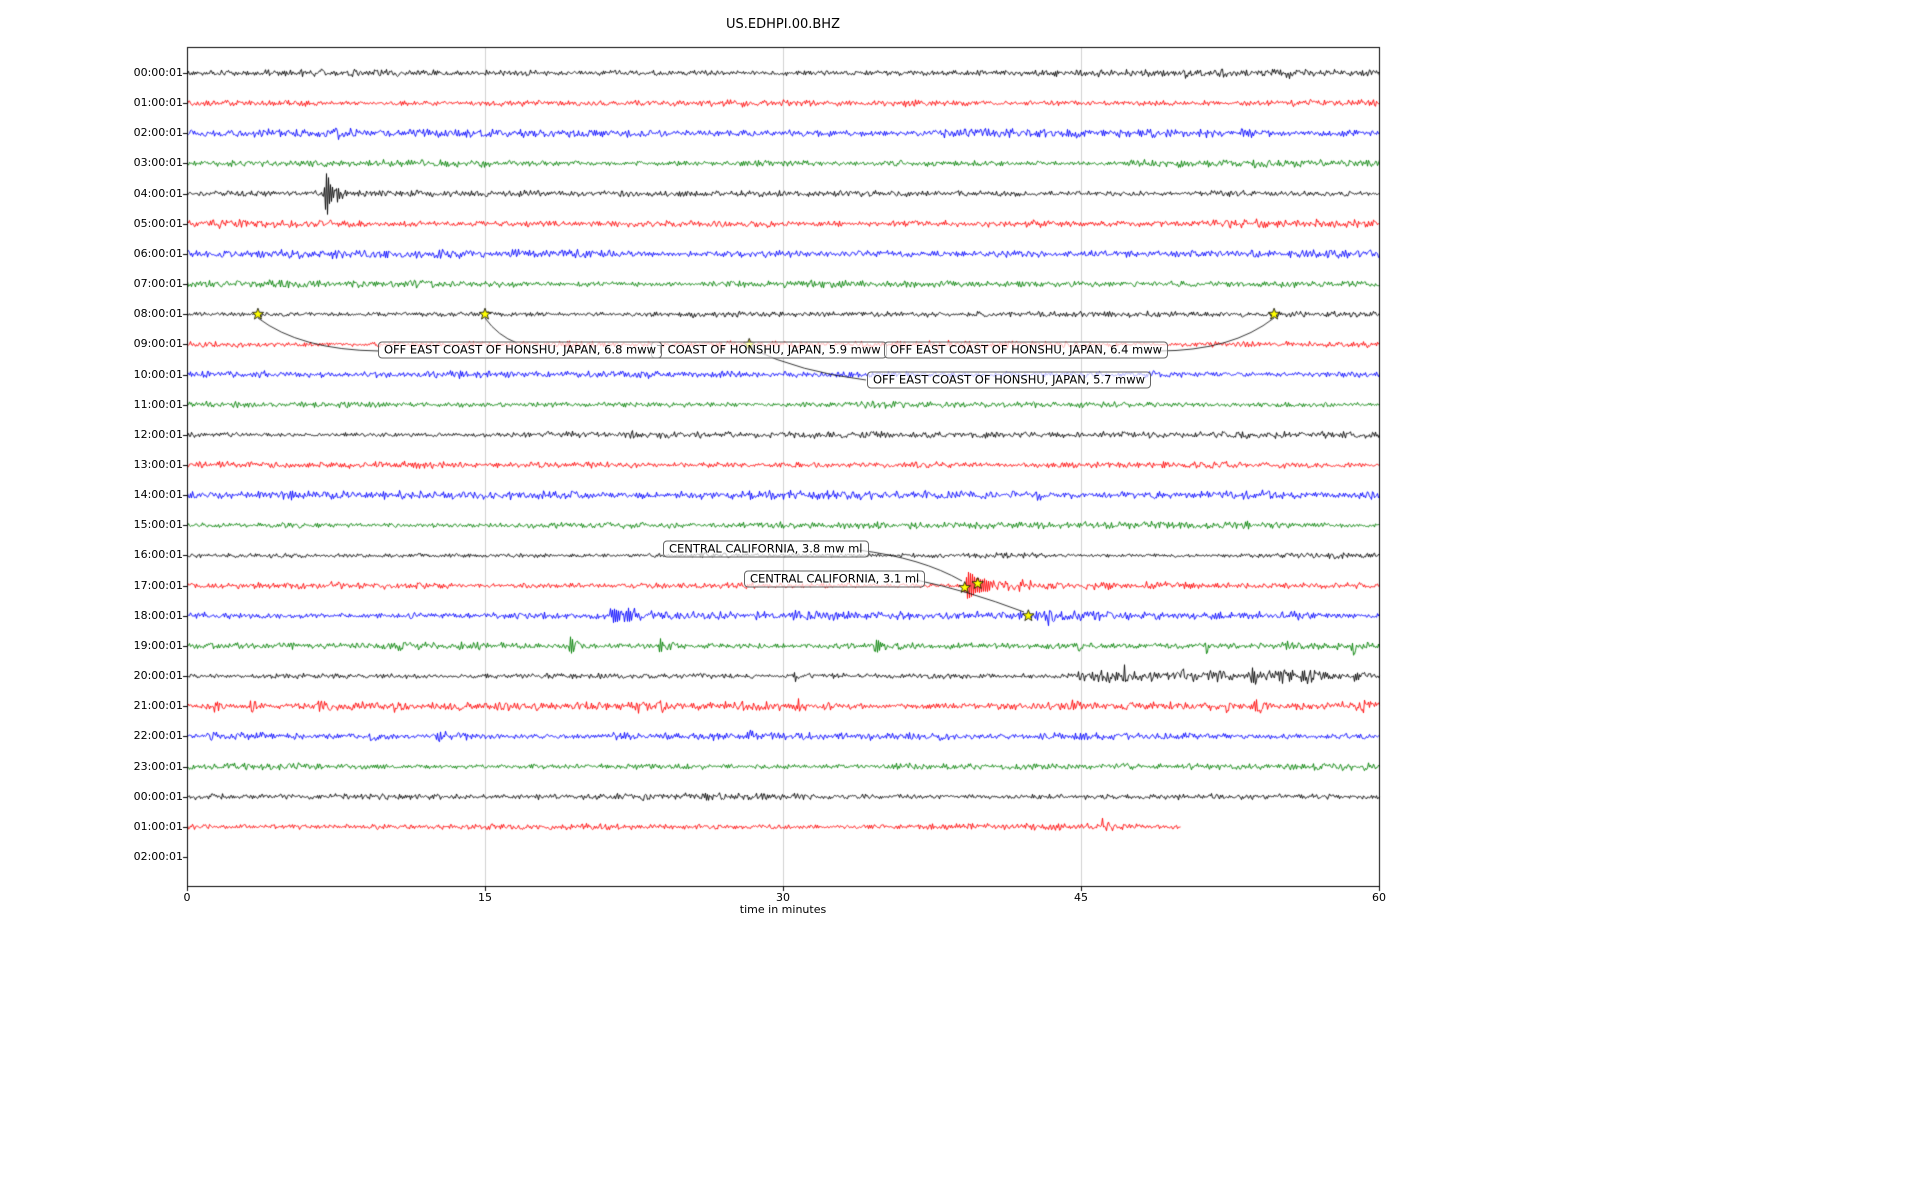  I want to click on row-label-14: 14:00:01, so click(158, 495).